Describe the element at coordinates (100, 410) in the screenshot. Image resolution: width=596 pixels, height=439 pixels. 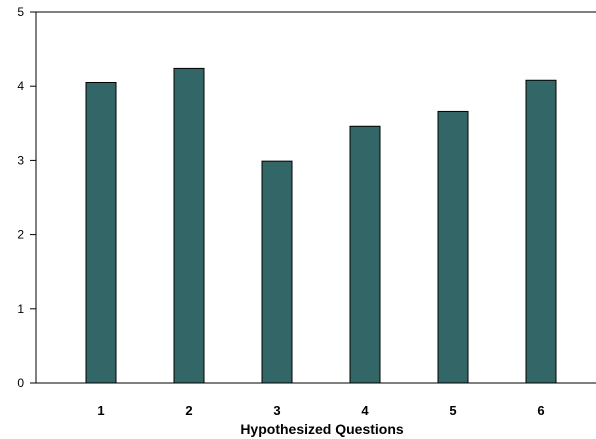
I see `x-tick-label: 1` at that location.